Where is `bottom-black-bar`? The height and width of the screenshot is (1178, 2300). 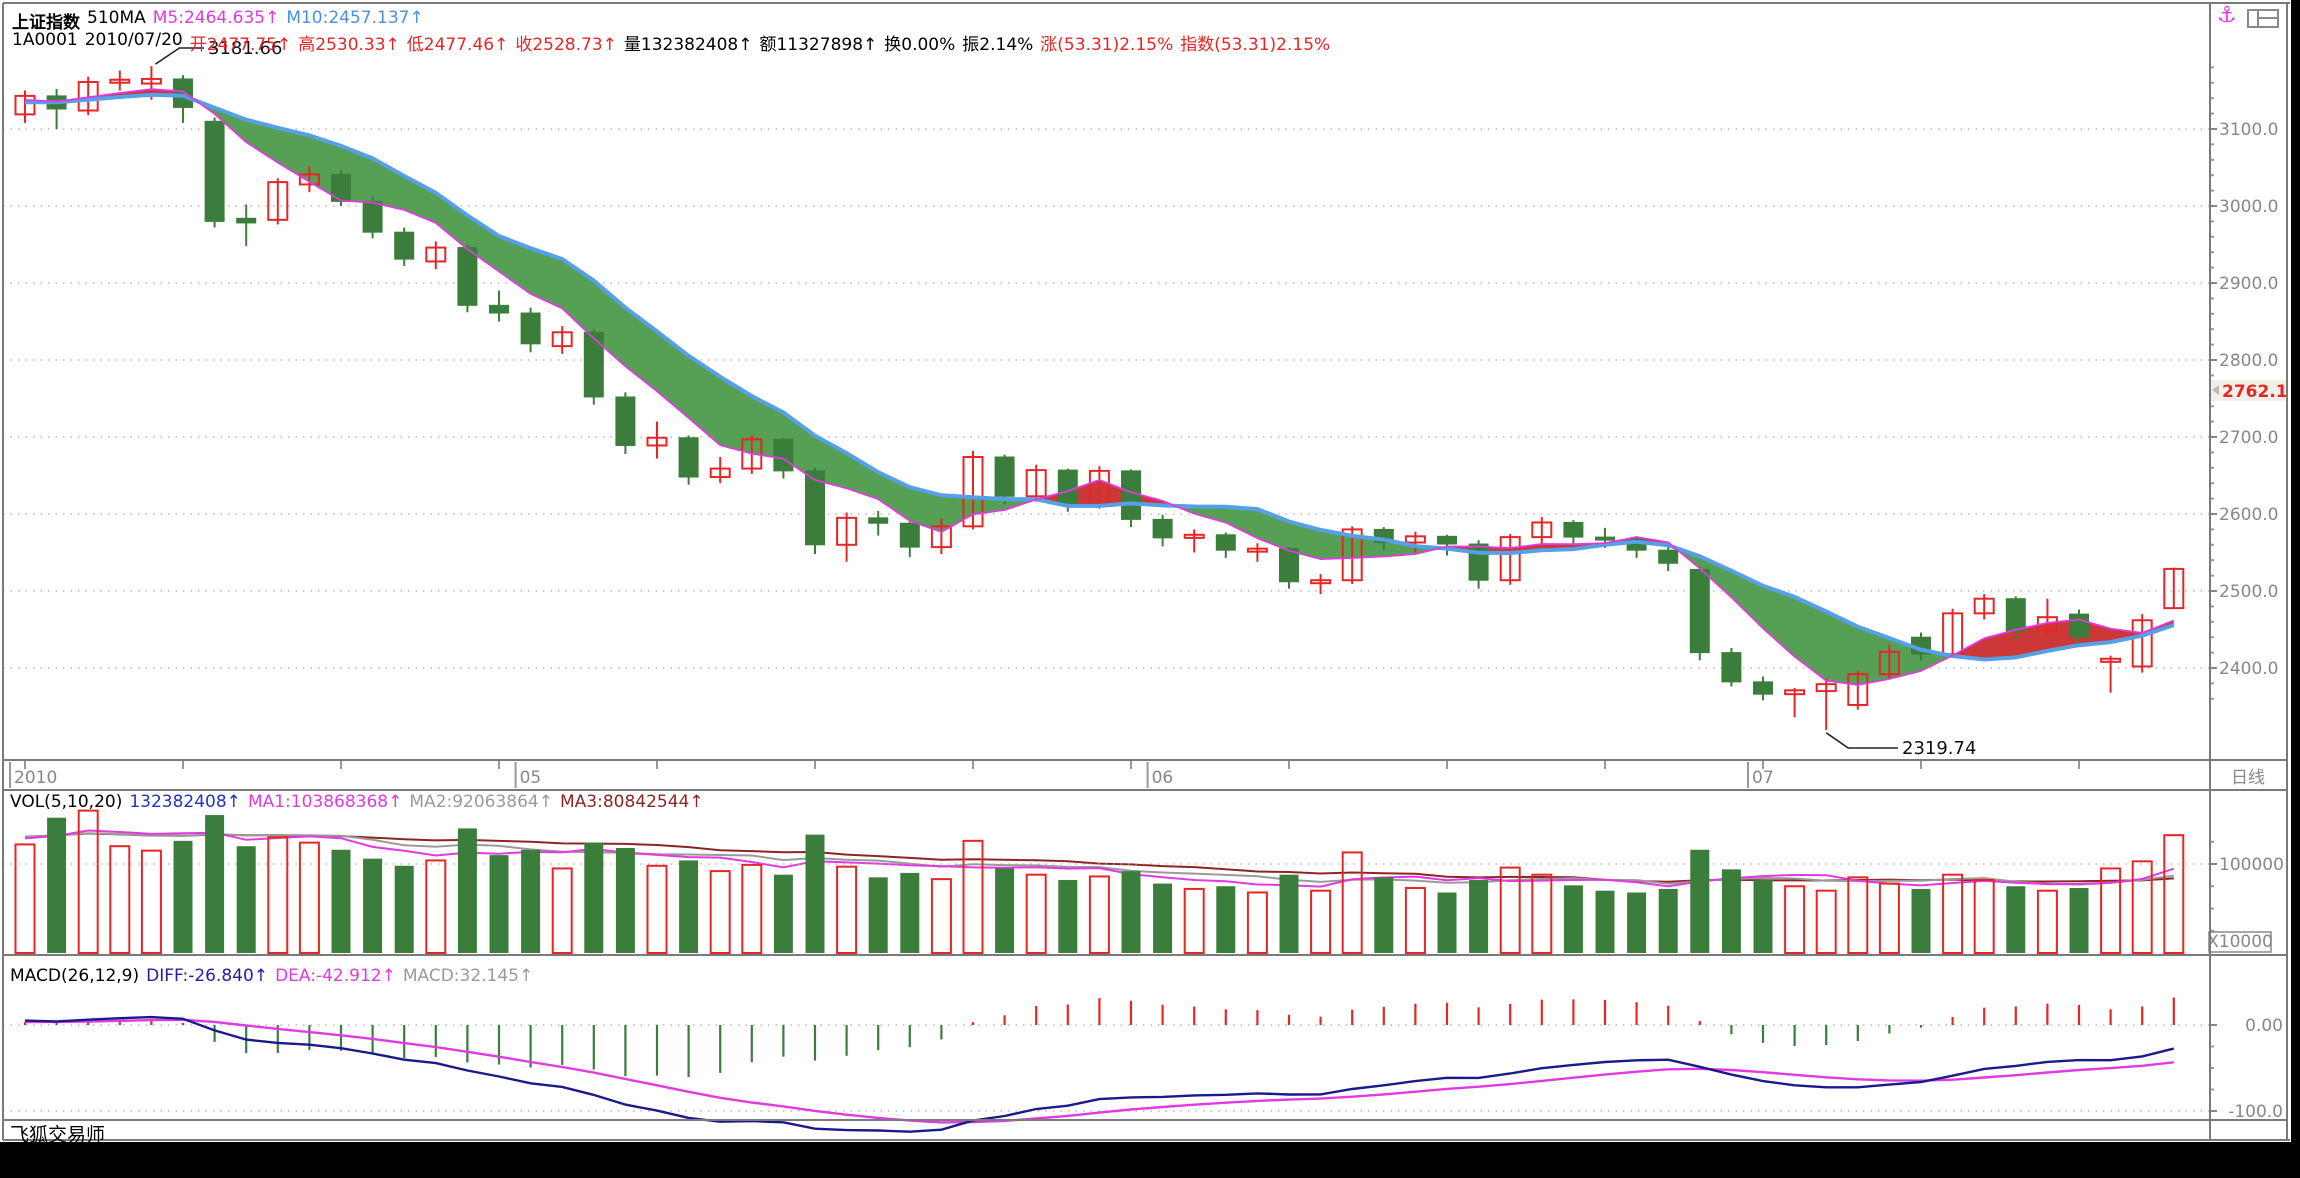 bottom-black-bar is located at coordinates (1150, 1160).